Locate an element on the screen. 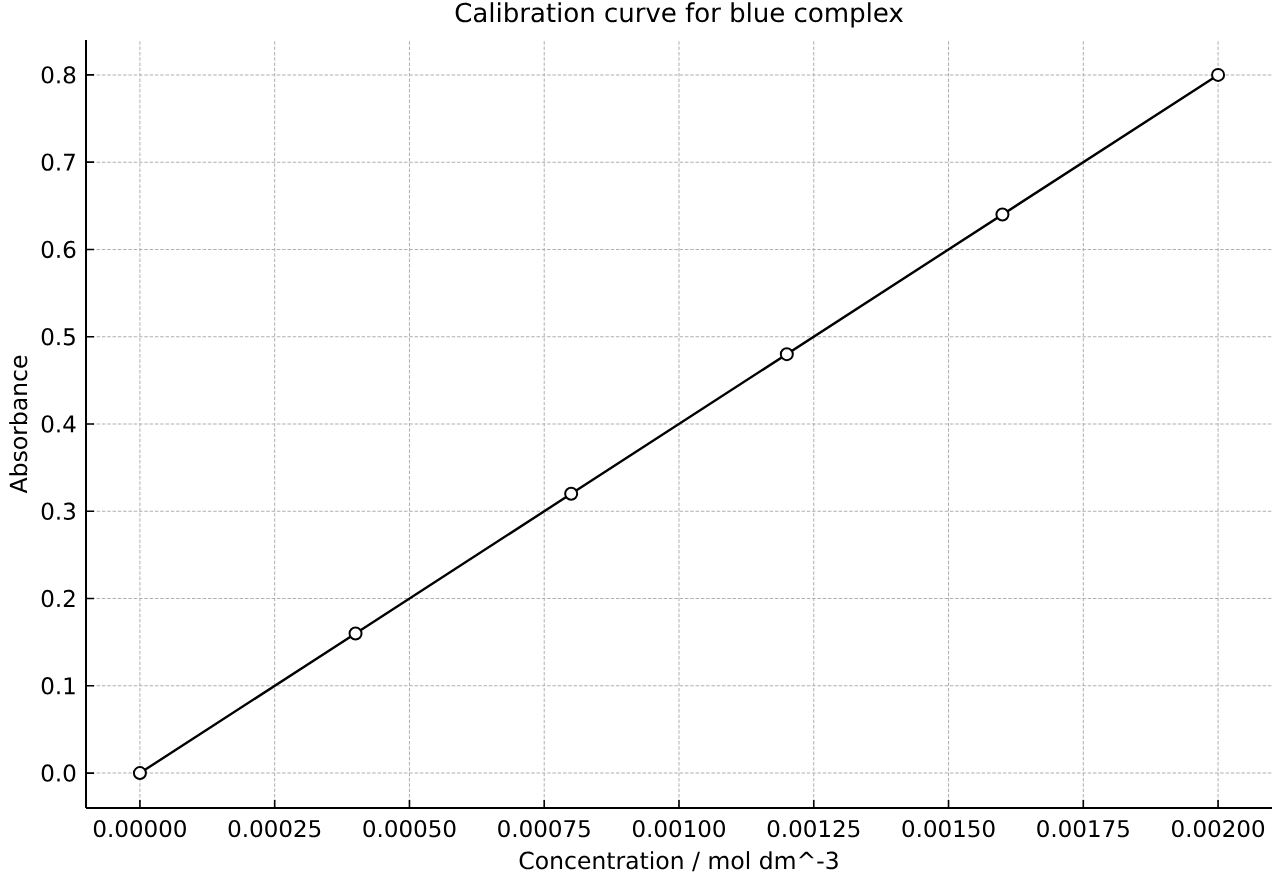 The width and height of the screenshot is (1280, 880). x-tick-label: 0.00000 is located at coordinates (139, 828).